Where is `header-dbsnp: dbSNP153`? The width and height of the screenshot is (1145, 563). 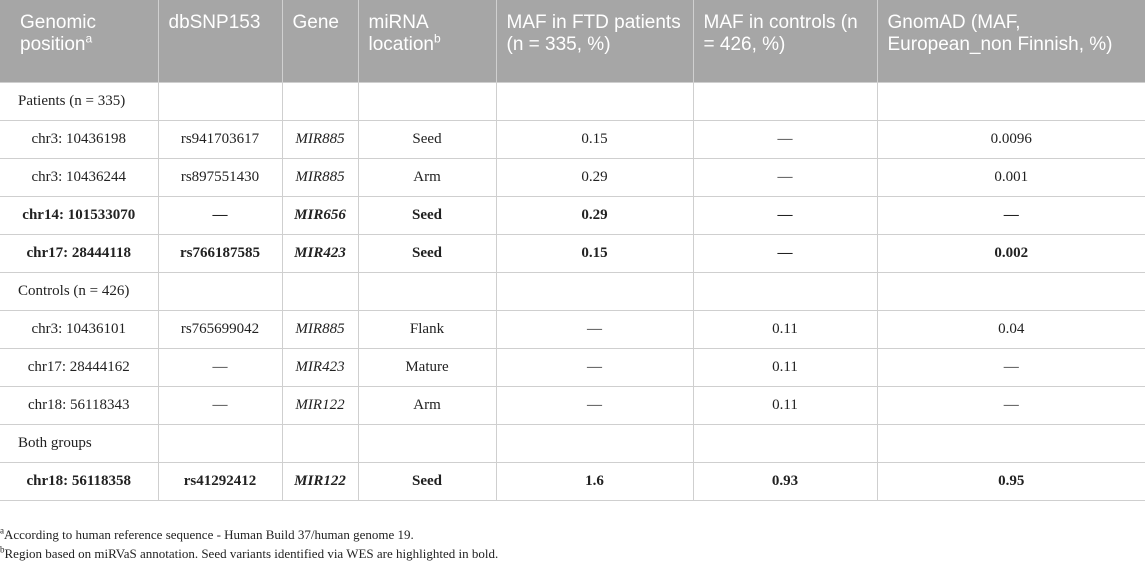
header-dbsnp: dbSNP153 is located at coordinates (219, 41).